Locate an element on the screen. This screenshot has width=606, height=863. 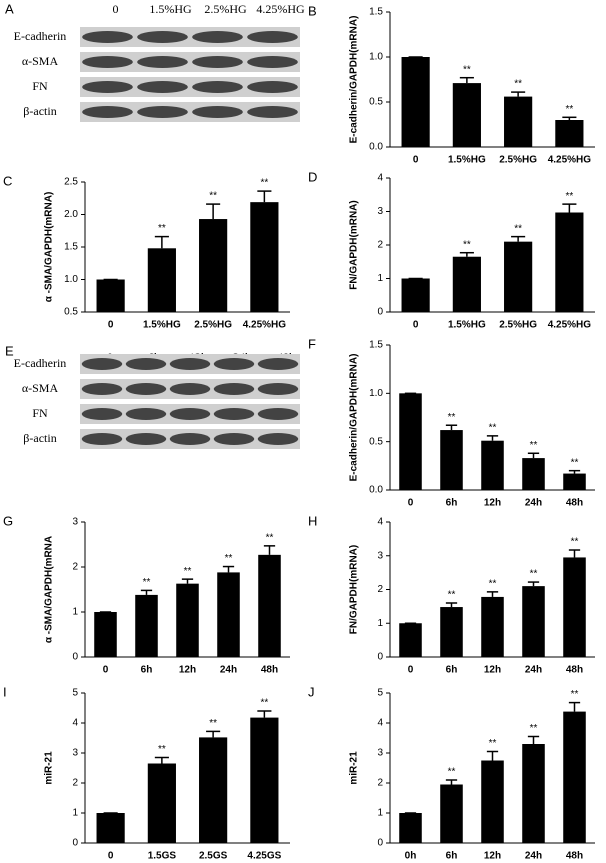
panel-letter: J is located at coordinates (311, 691).